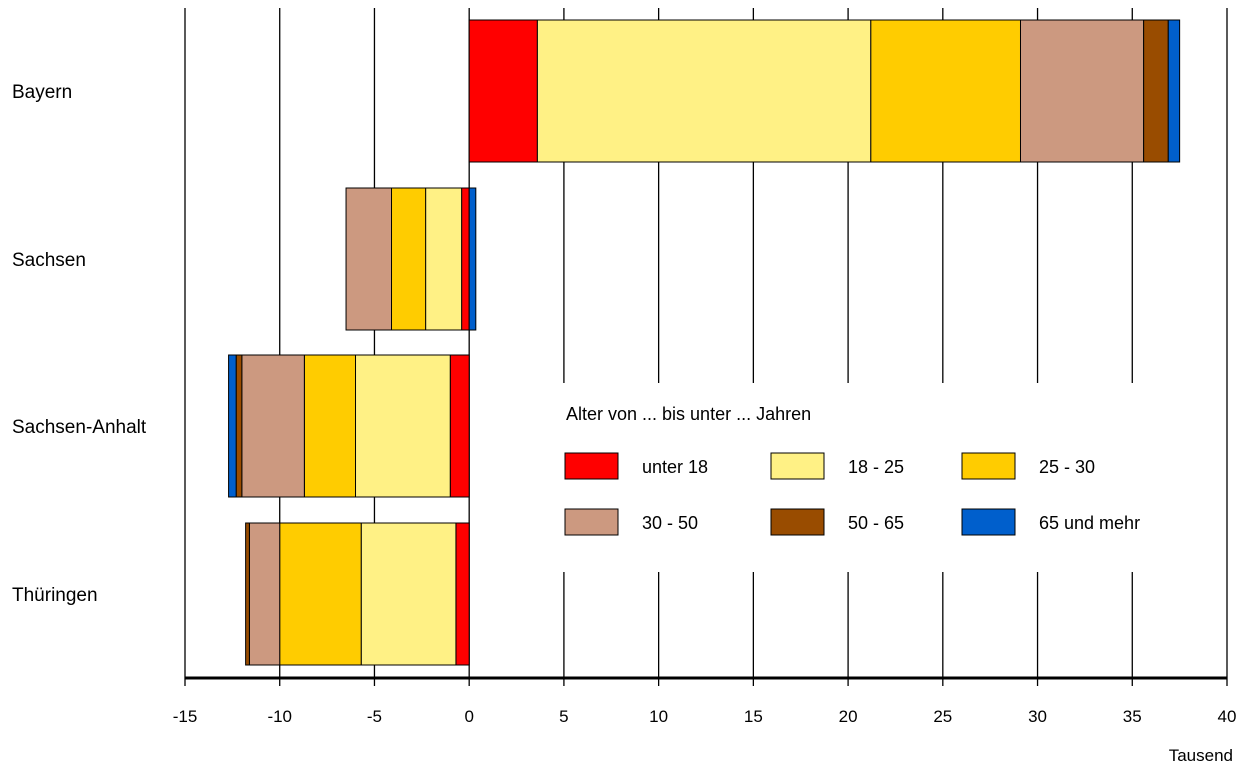 The width and height of the screenshot is (1247, 767). I want to click on x-tick-label: 40, so click(1227, 716).